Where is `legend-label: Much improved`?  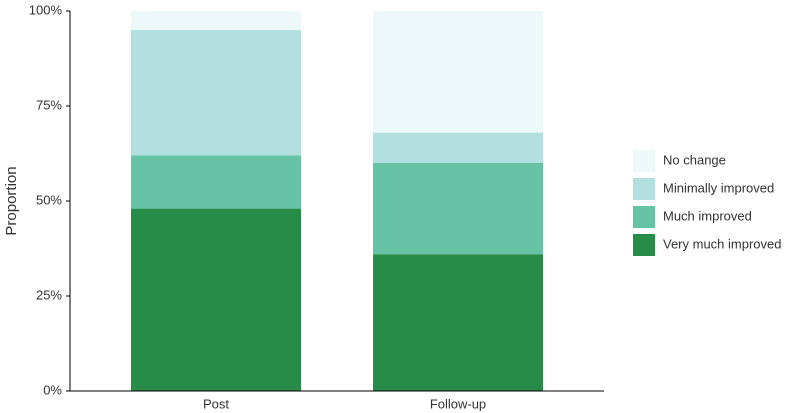 legend-label: Much improved is located at coordinates (707, 215).